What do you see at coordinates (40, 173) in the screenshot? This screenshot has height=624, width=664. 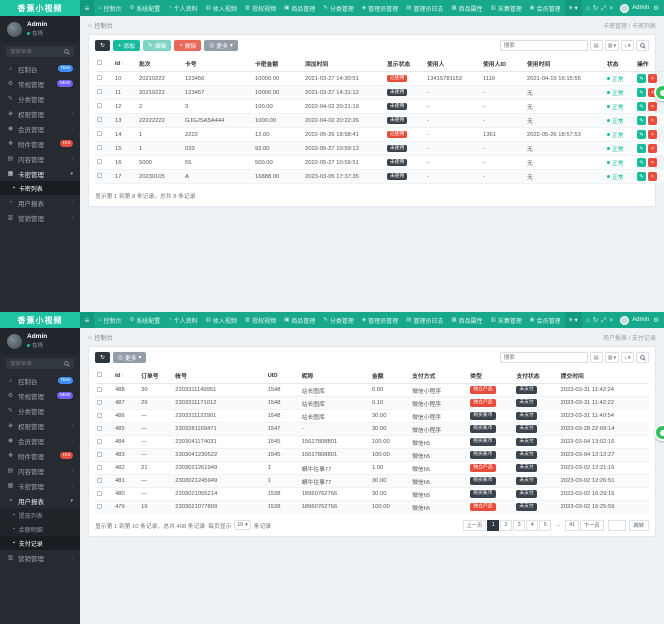 I see `sidebar-item-卡密管理: ▦ 卡密管理 ▾` at bounding box center [40, 173].